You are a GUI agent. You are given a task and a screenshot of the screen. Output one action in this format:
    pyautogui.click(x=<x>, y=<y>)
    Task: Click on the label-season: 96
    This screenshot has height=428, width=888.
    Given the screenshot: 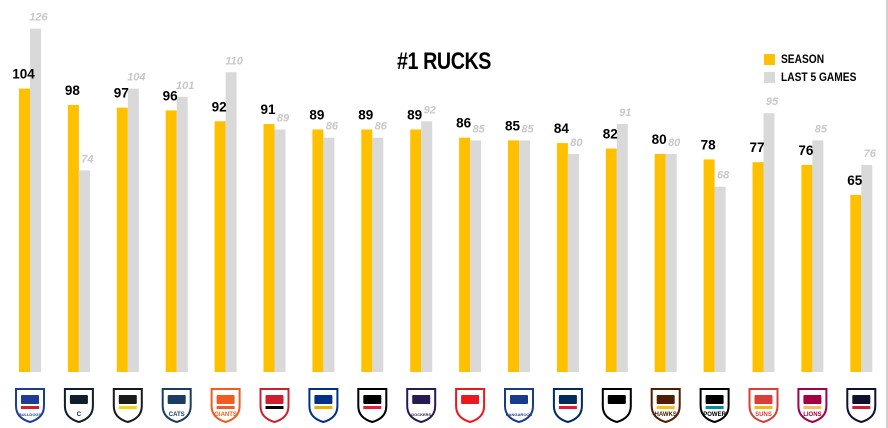 What is the action you would take?
    pyautogui.click(x=171, y=95)
    